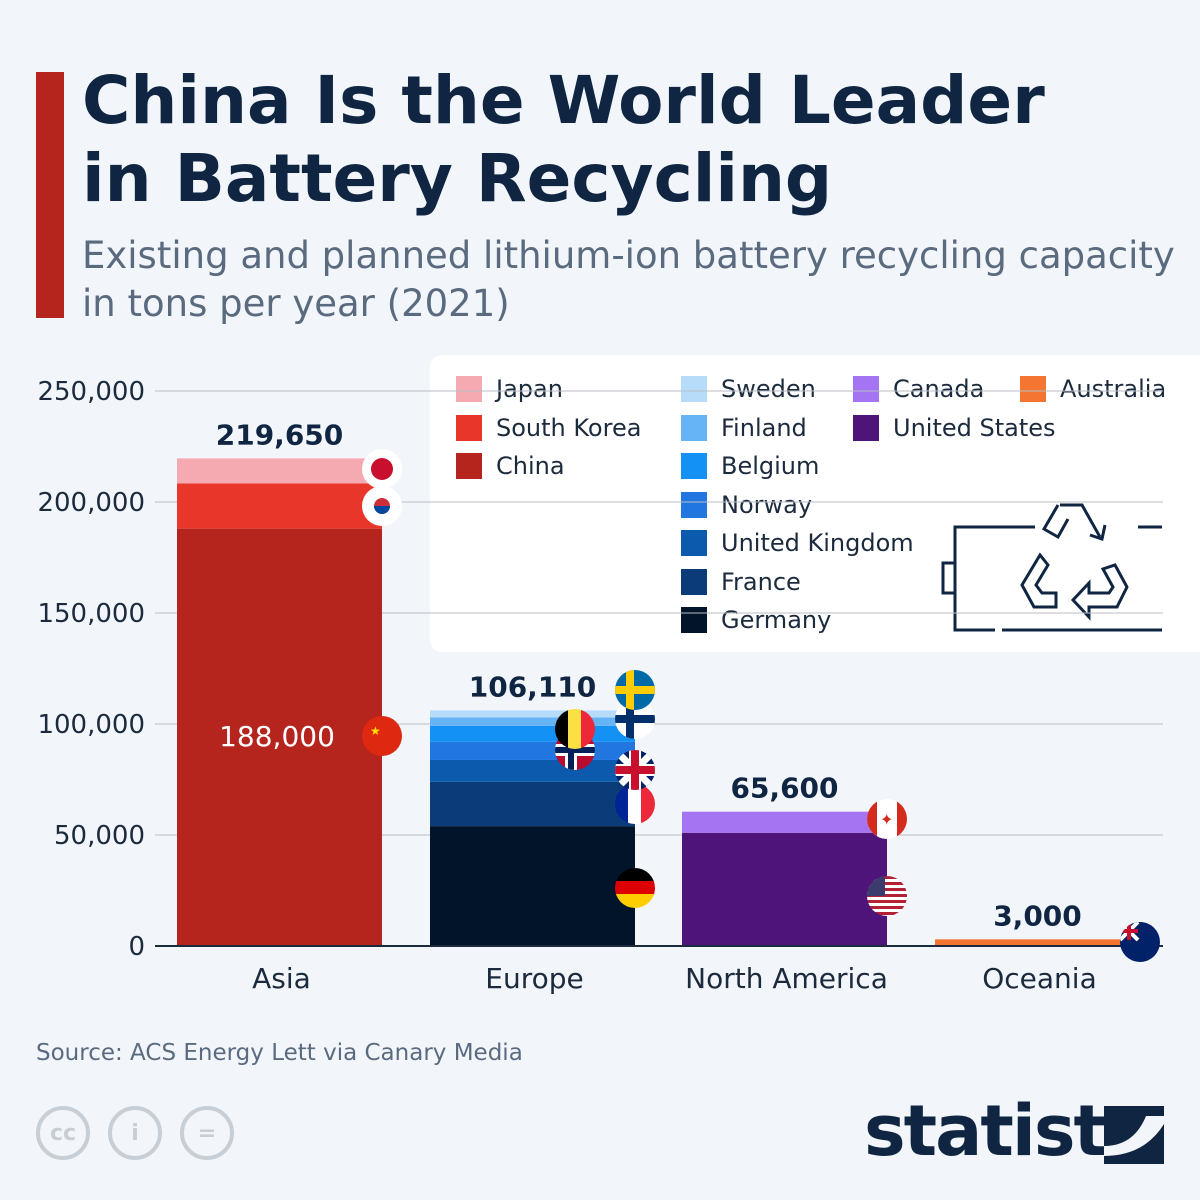 This screenshot has height=1200, width=1200. Describe the element at coordinates (1037, 942) in the screenshot. I see `bar-segment-australia` at that location.